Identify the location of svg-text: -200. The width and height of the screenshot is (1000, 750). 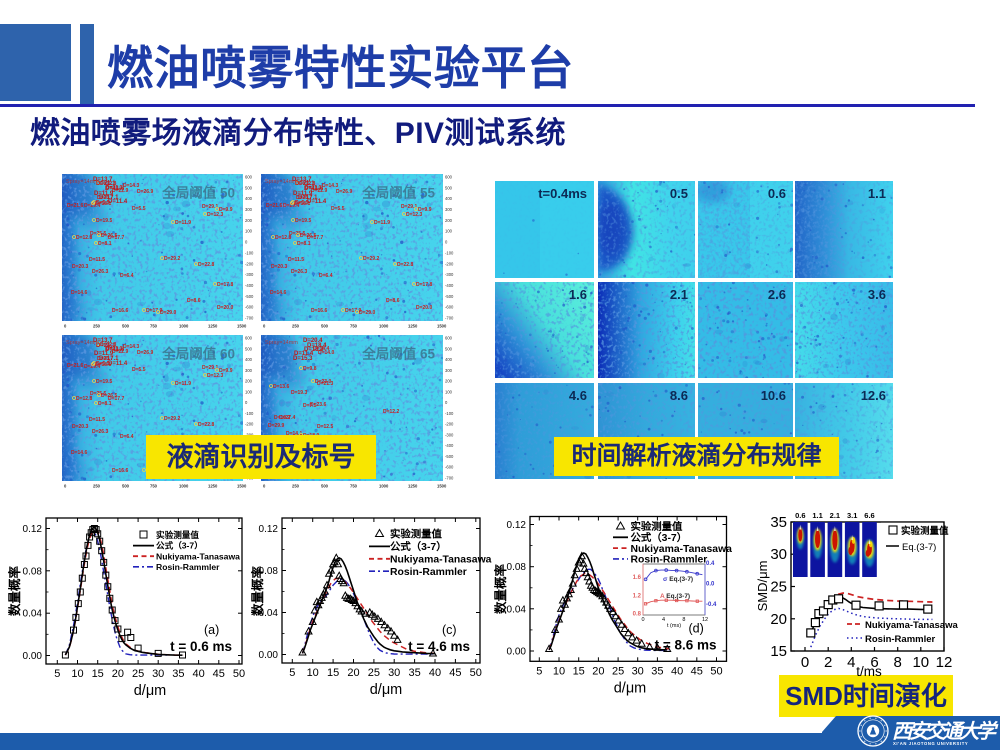
(449, 424).